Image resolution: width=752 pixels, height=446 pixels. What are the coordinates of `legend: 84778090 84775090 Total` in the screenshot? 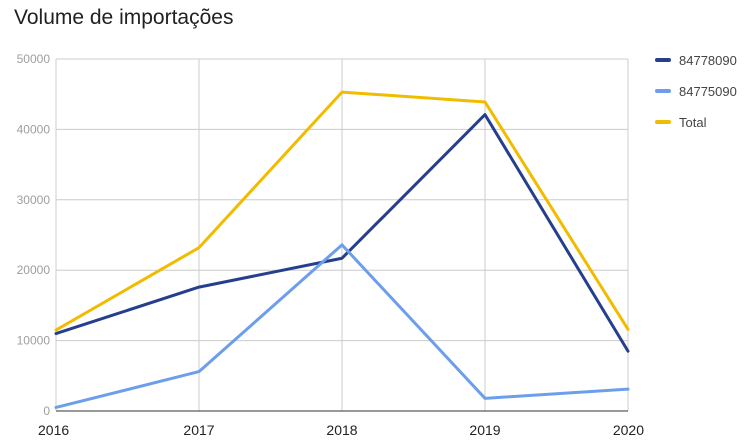 It's located at (696, 96).